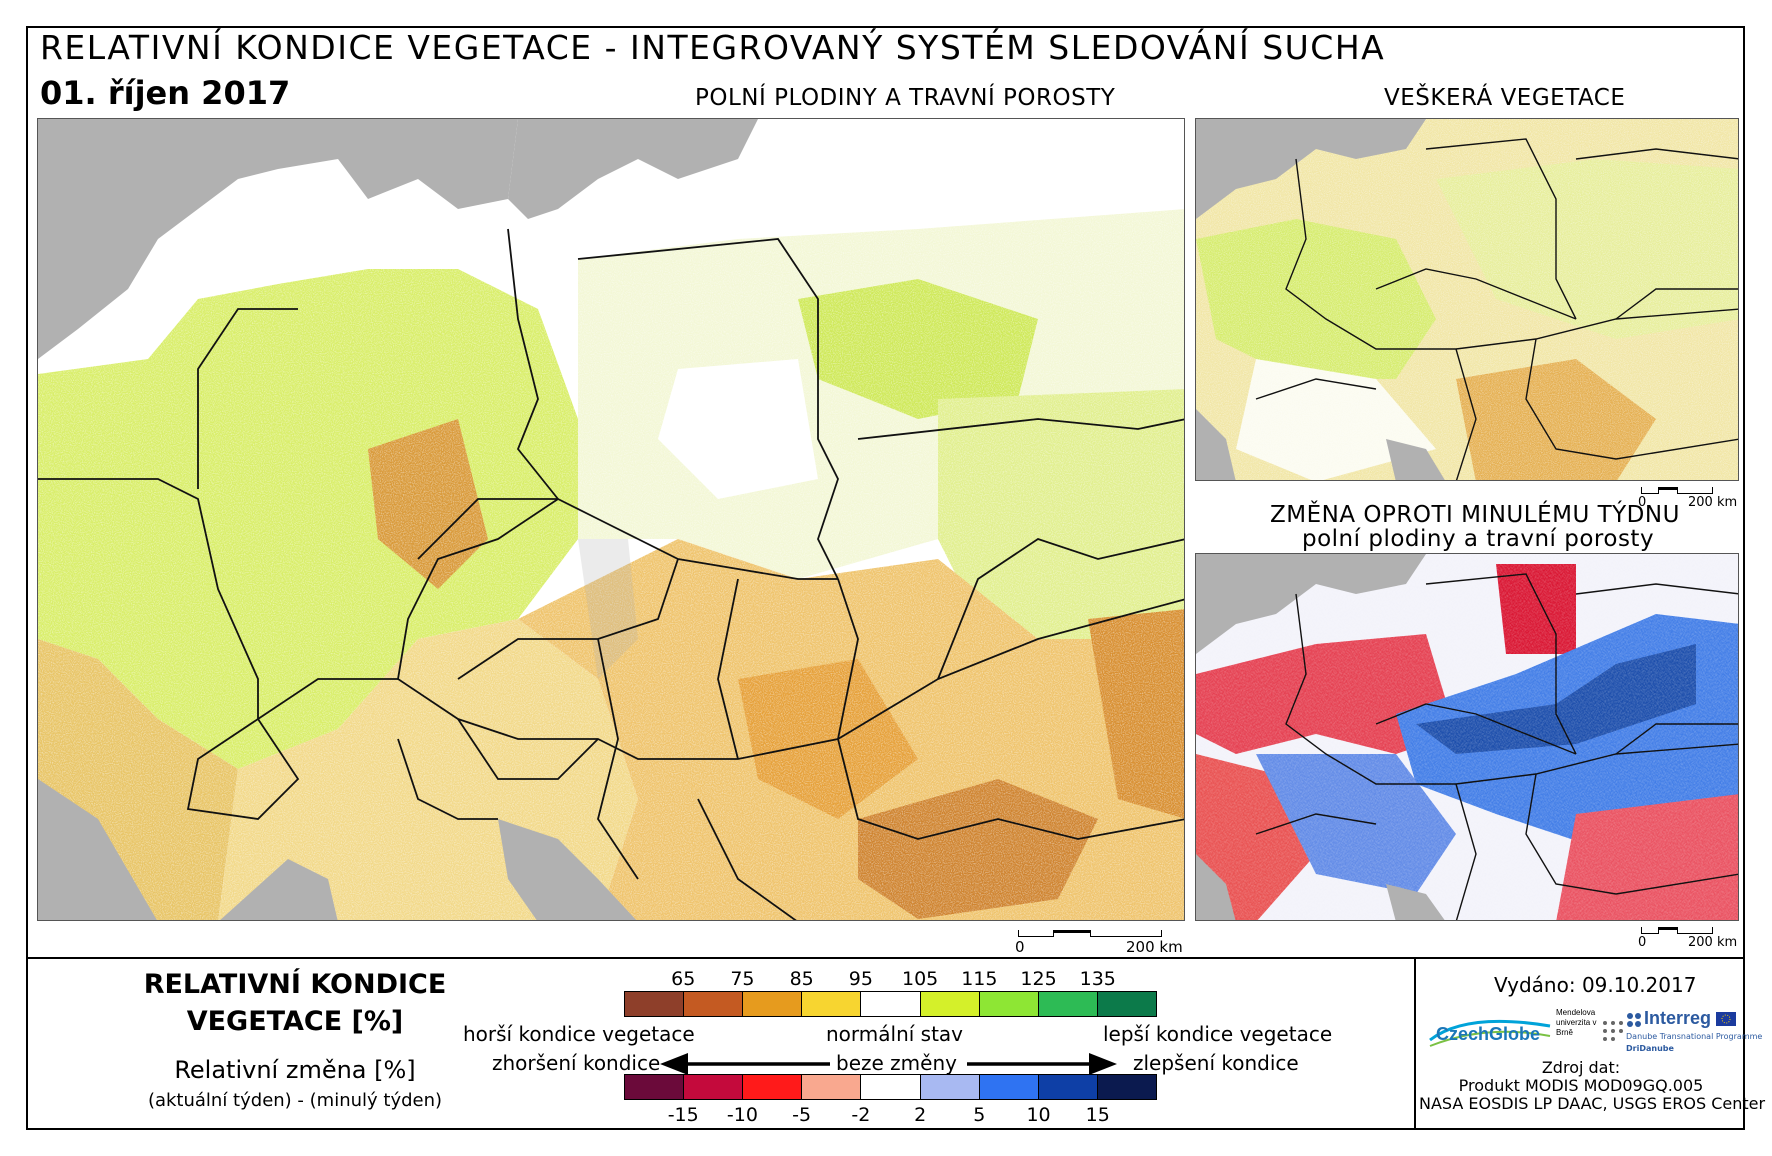 This screenshot has width=1772, height=1156. I want to click on data-source-provider: NASA EOSDIS LP DAAC, USGS EROS Center, so click(1592, 1103).